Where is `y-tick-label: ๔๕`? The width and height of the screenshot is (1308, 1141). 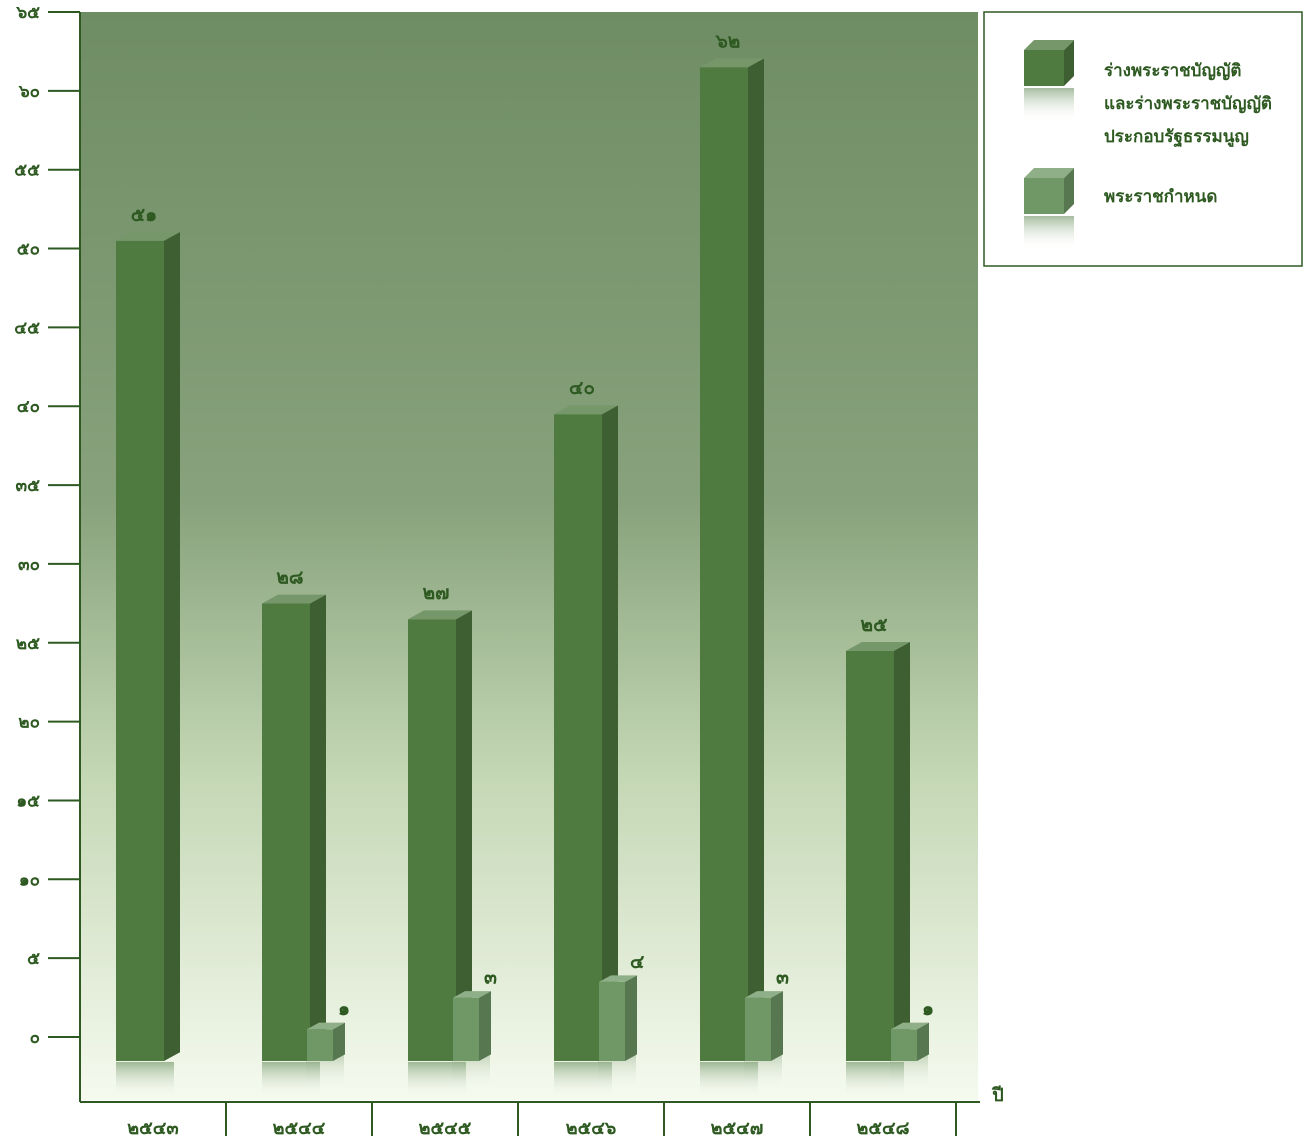
y-tick-label: ๔๕ is located at coordinates (27, 328).